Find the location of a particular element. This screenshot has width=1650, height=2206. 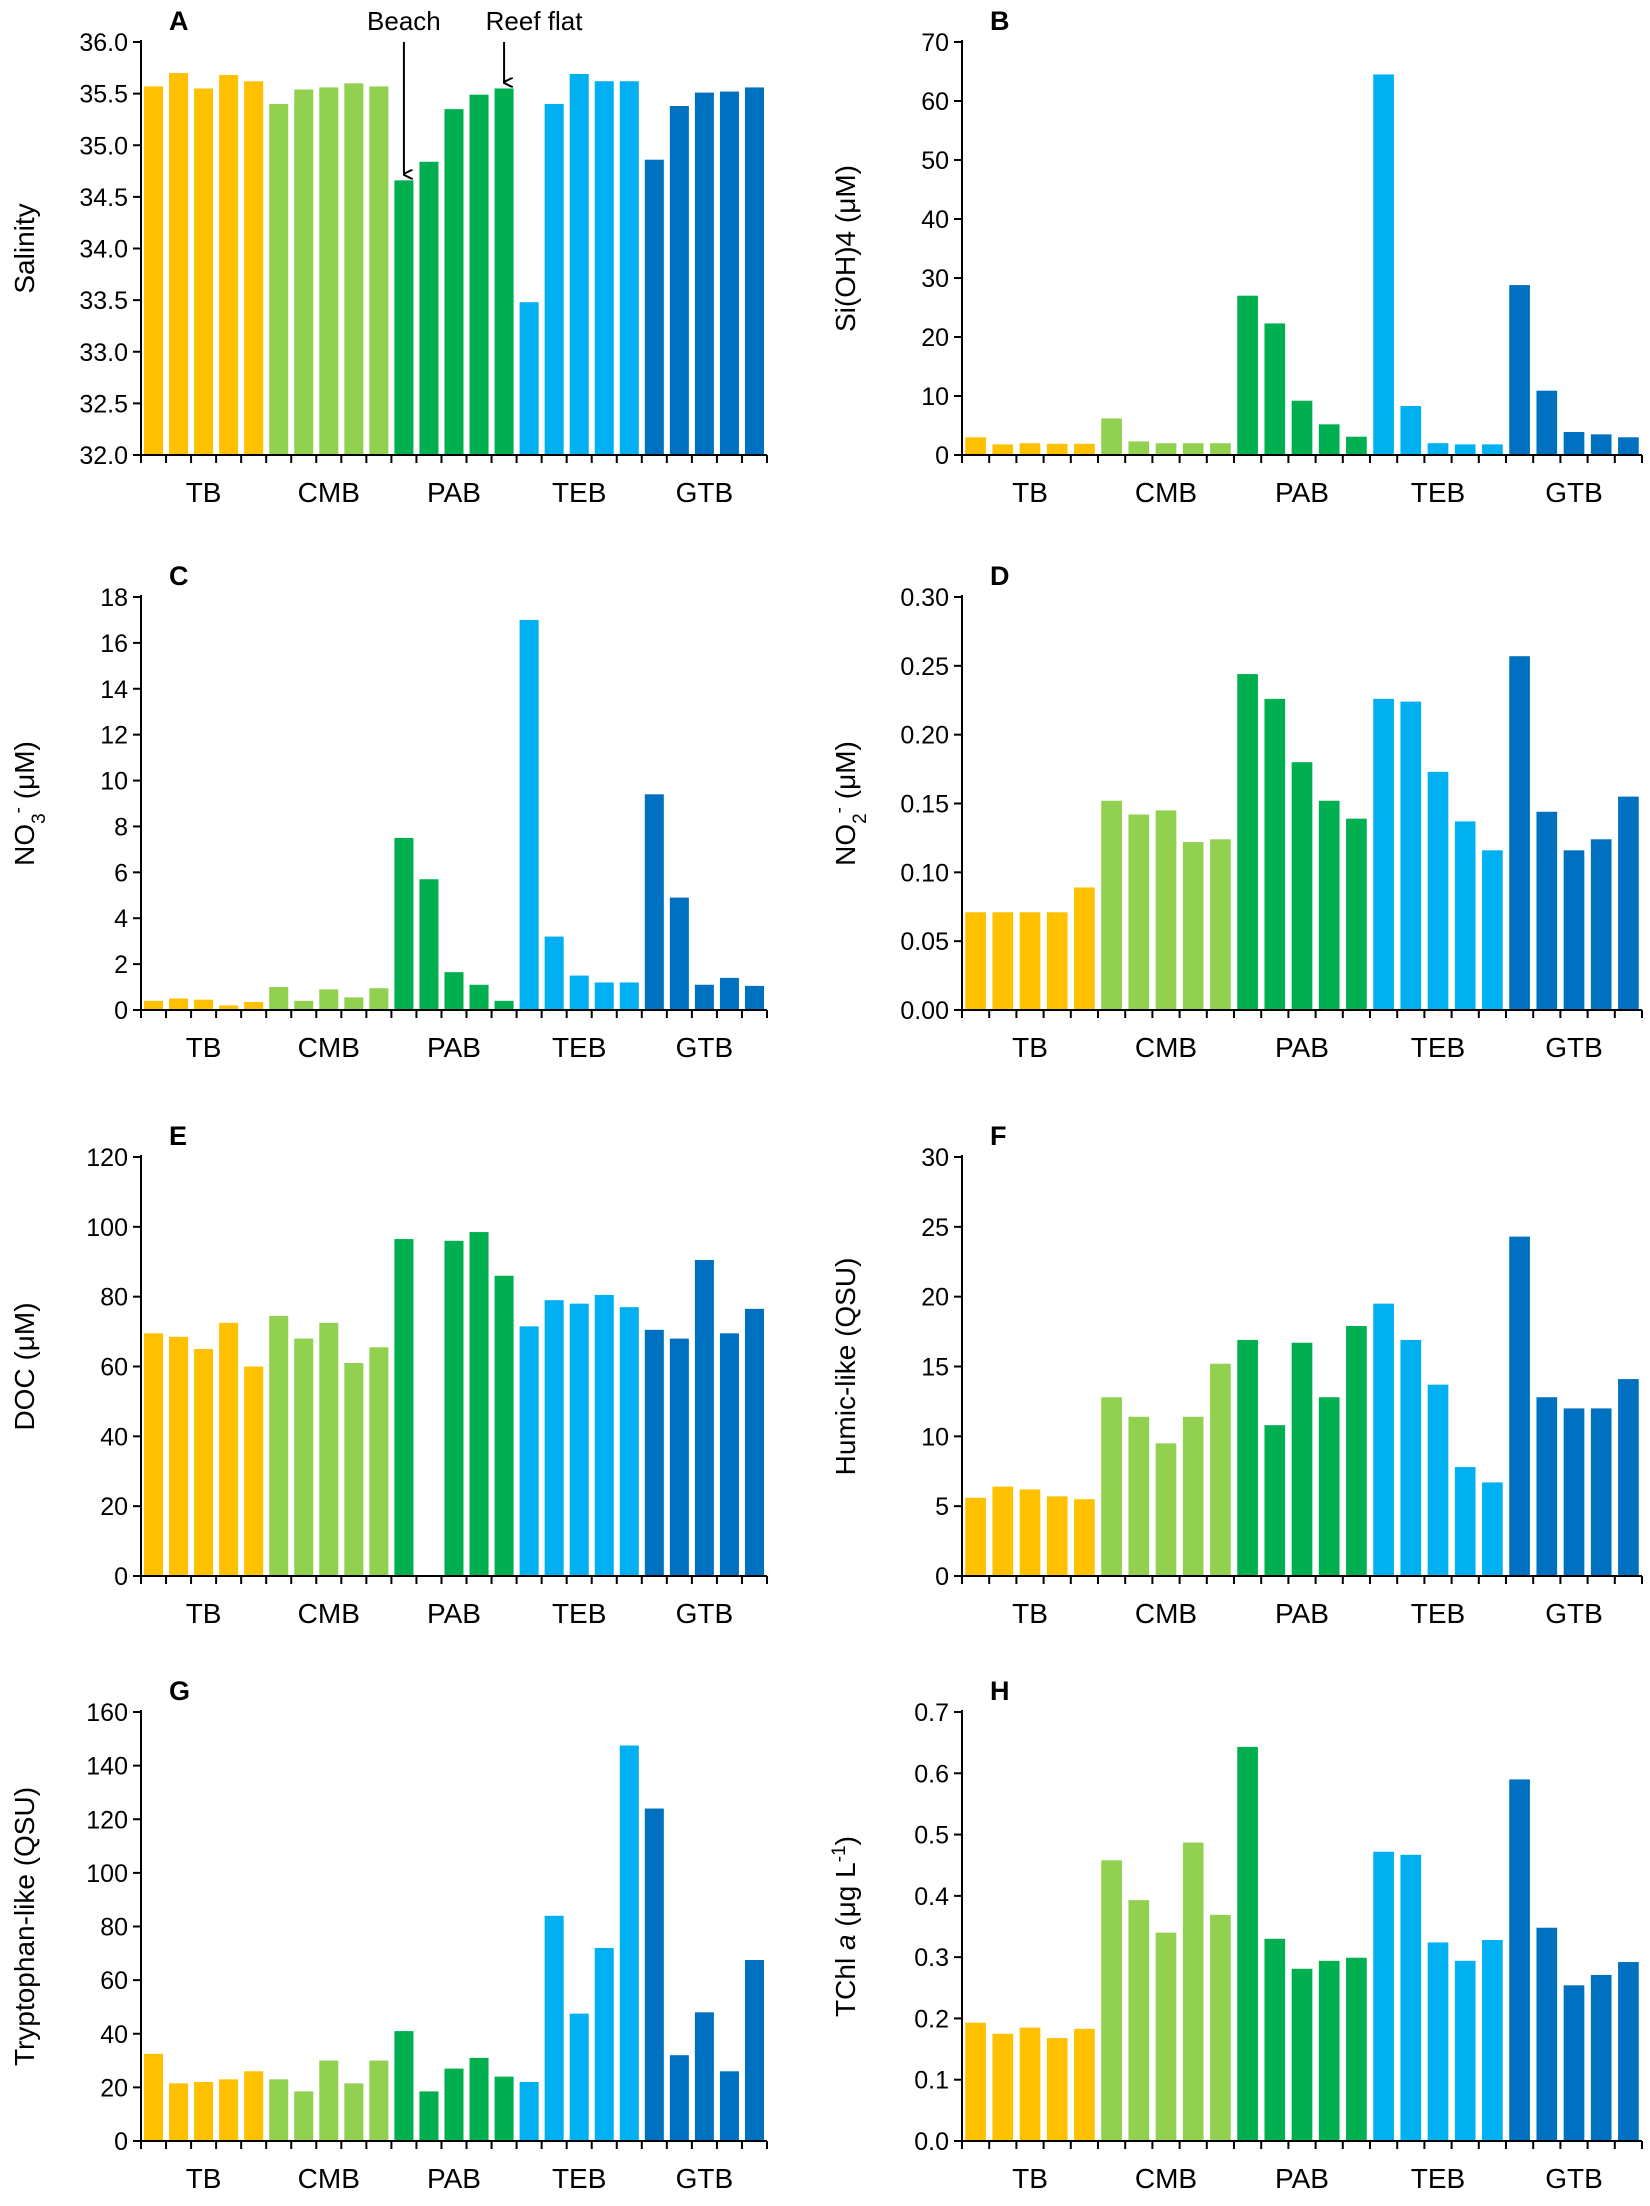

y-tick-label-E: 40 is located at coordinates (114, 1437).